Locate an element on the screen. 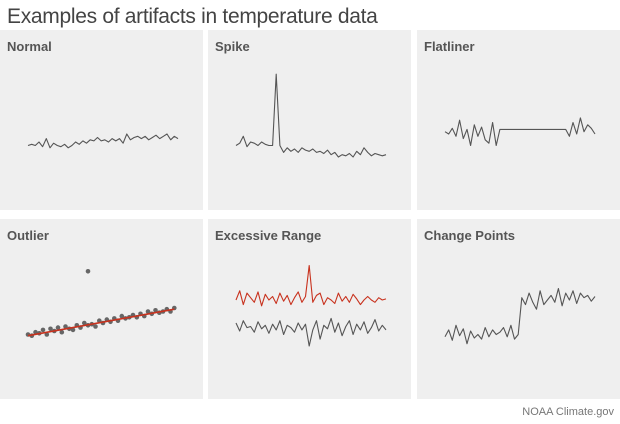 This screenshot has width=620, height=424. panel-normal: Normal is located at coordinates (101, 120).